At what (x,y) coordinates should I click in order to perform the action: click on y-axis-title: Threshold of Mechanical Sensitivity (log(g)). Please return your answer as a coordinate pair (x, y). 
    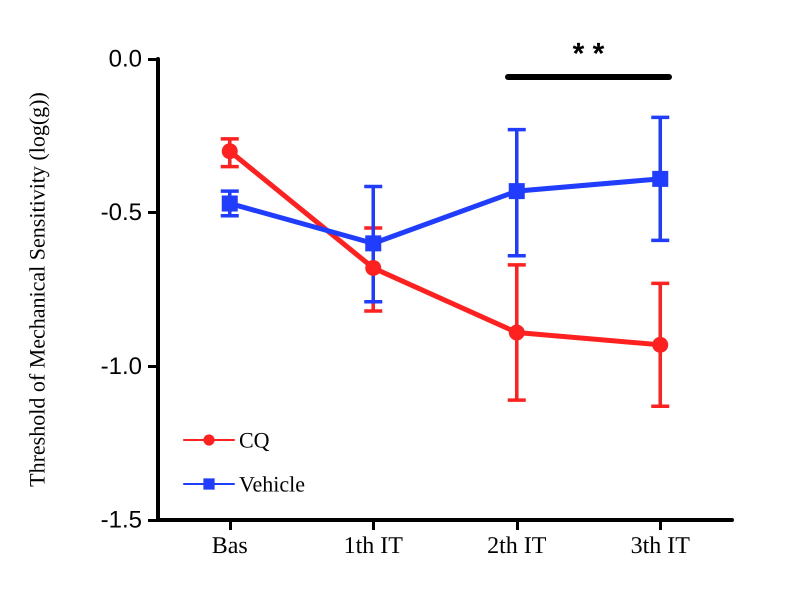
    Looking at the image, I should click on (37, 289).